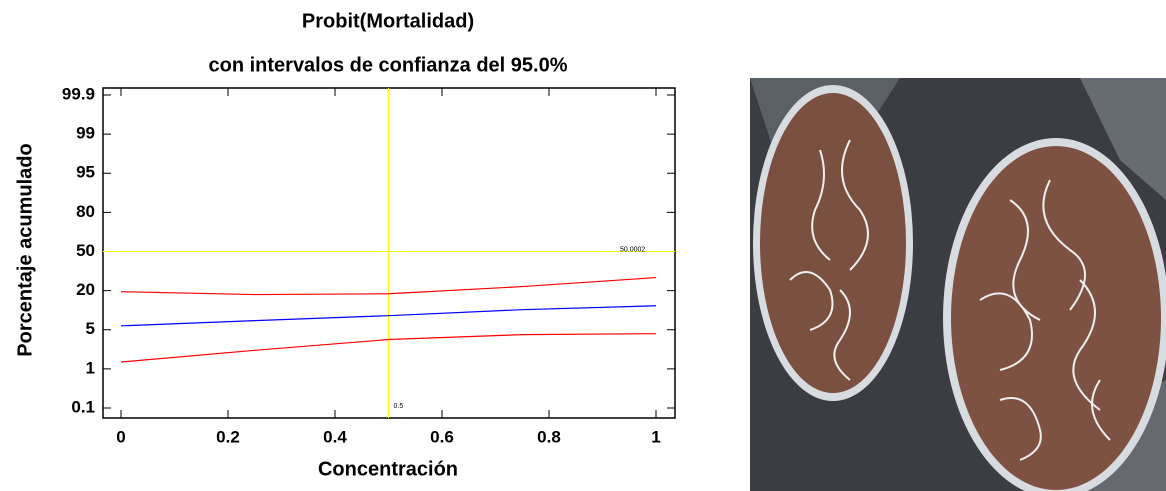 This screenshot has width=1166, height=491. Describe the element at coordinates (85, 133) in the screenshot. I see `y-tick-label: 99` at that location.